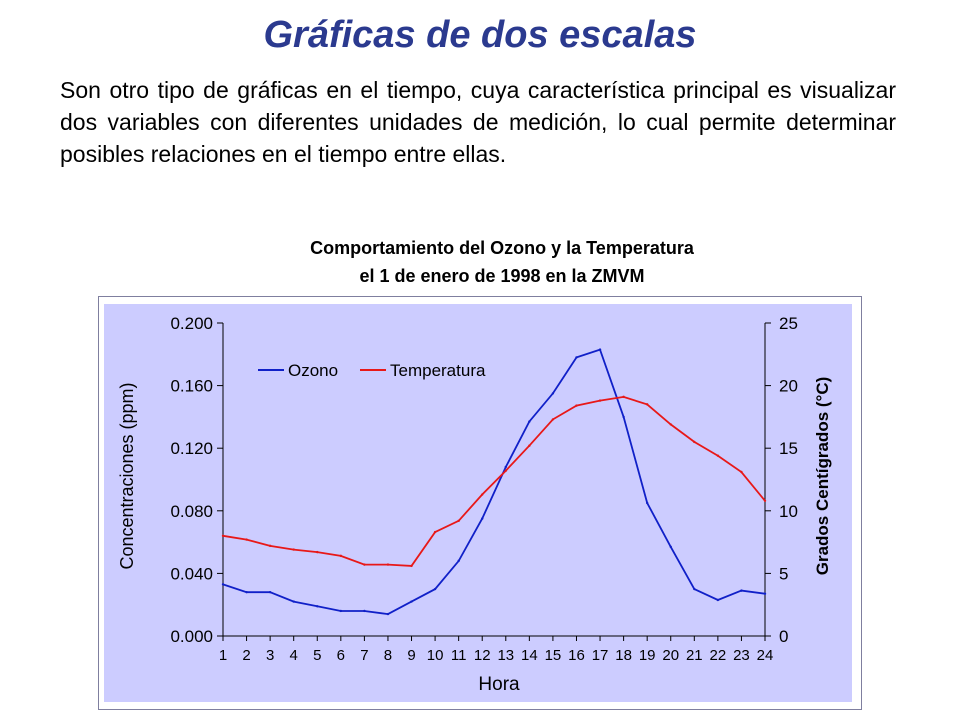  I want to click on x-tick-label: 16, so click(576, 655).